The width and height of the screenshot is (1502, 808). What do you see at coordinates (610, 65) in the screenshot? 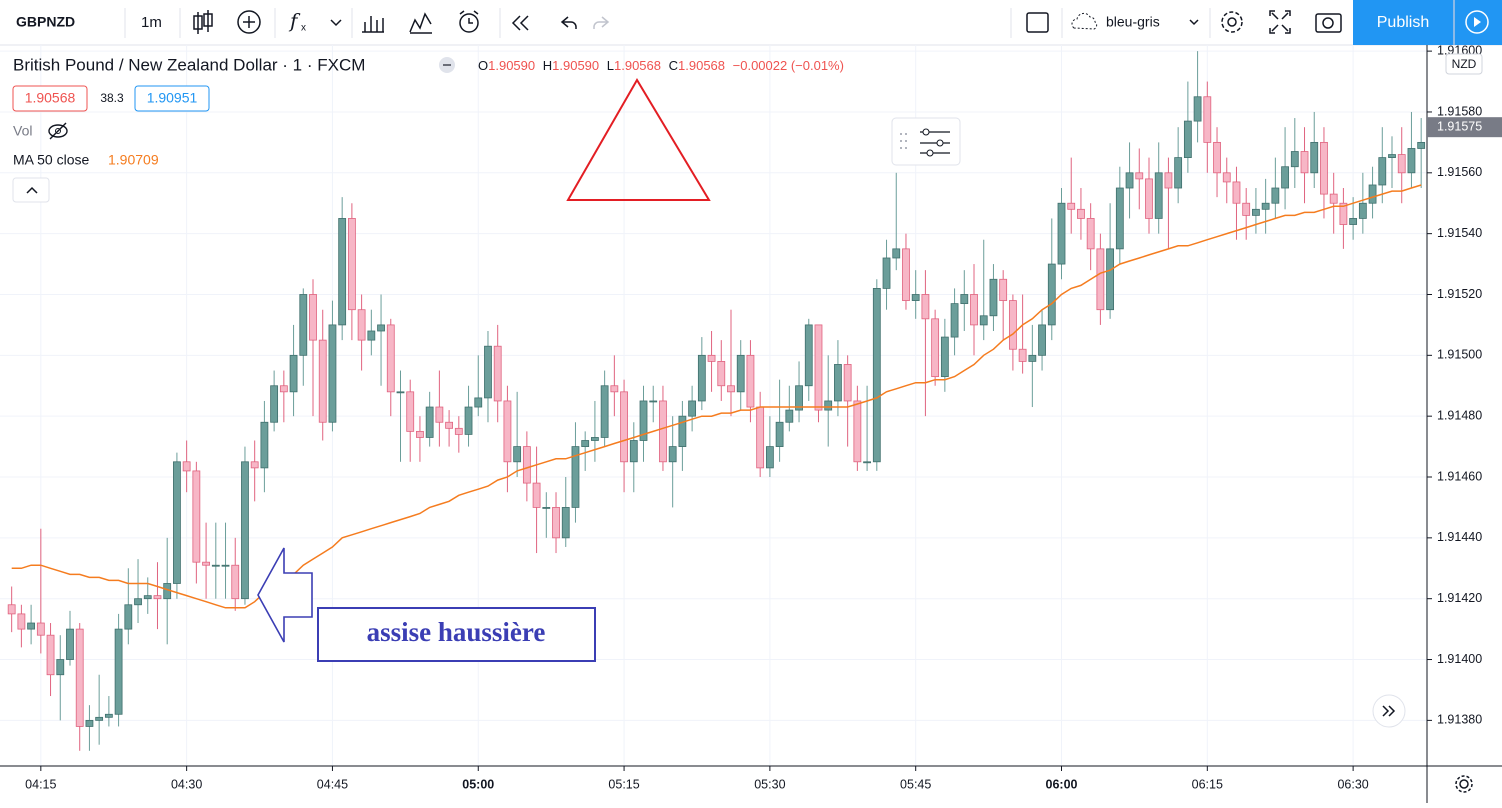
I see `ohlc-label: L` at bounding box center [610, 65].